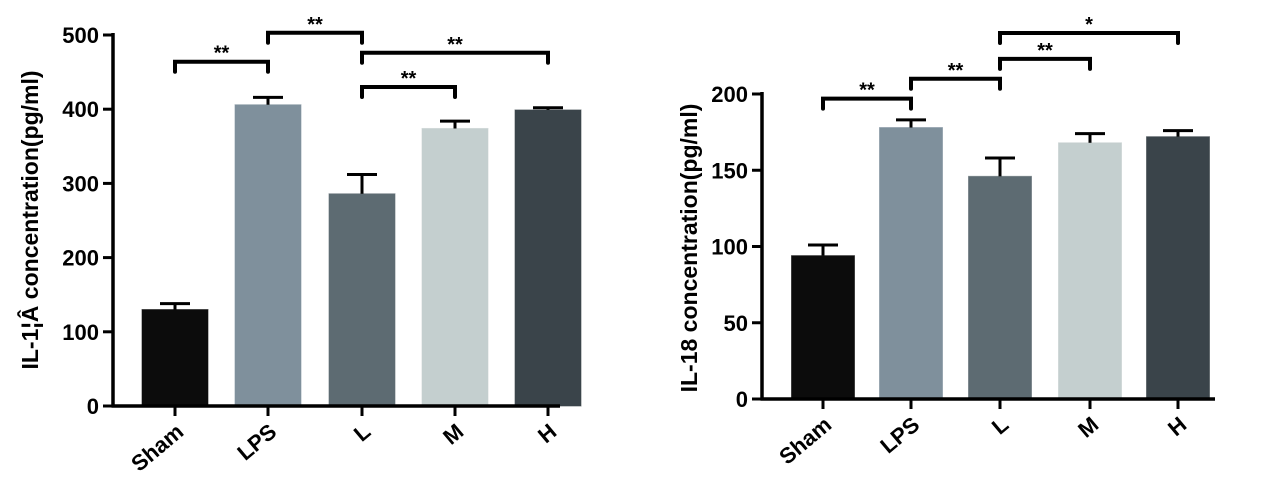  What do you see at coordinates (729, 170) in the screenshot?
I see `y-tick-label: 150` at bounding box center [729, 170].